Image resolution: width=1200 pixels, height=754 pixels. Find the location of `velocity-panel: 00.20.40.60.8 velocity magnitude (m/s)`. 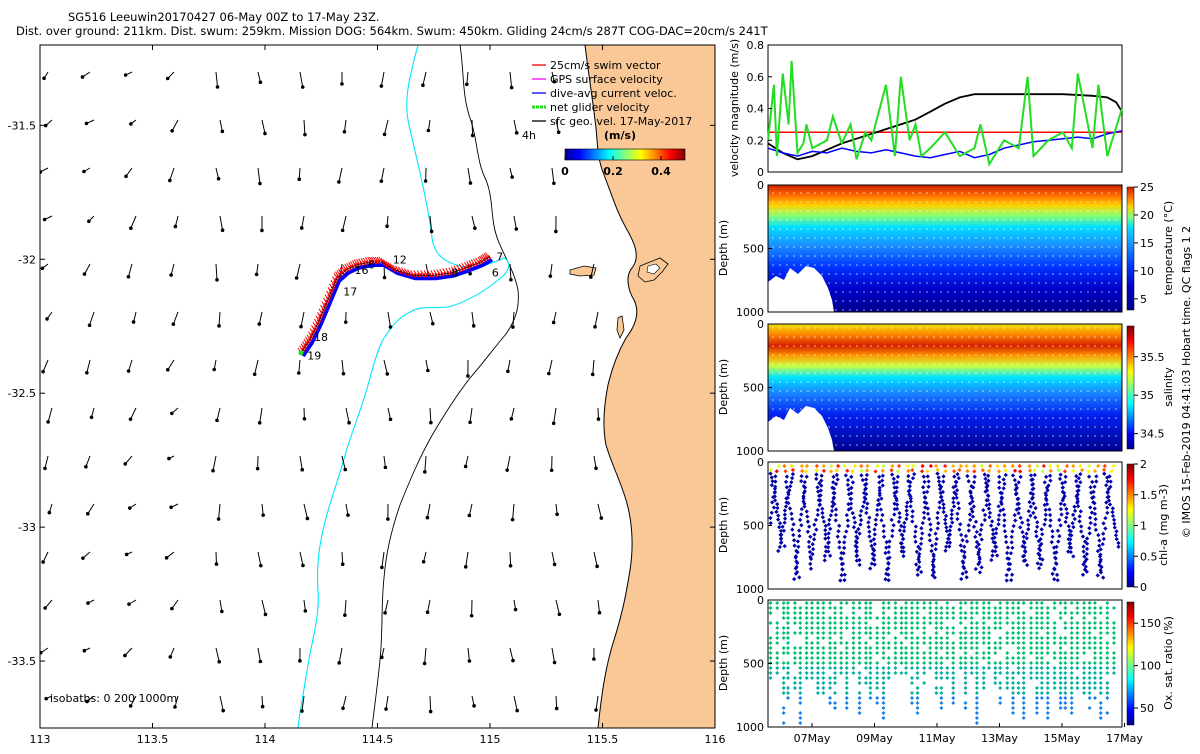

velocity-panel: 00.20.40.60.8 velocity magnitude (m/s) is located at coordinates (925, 109).